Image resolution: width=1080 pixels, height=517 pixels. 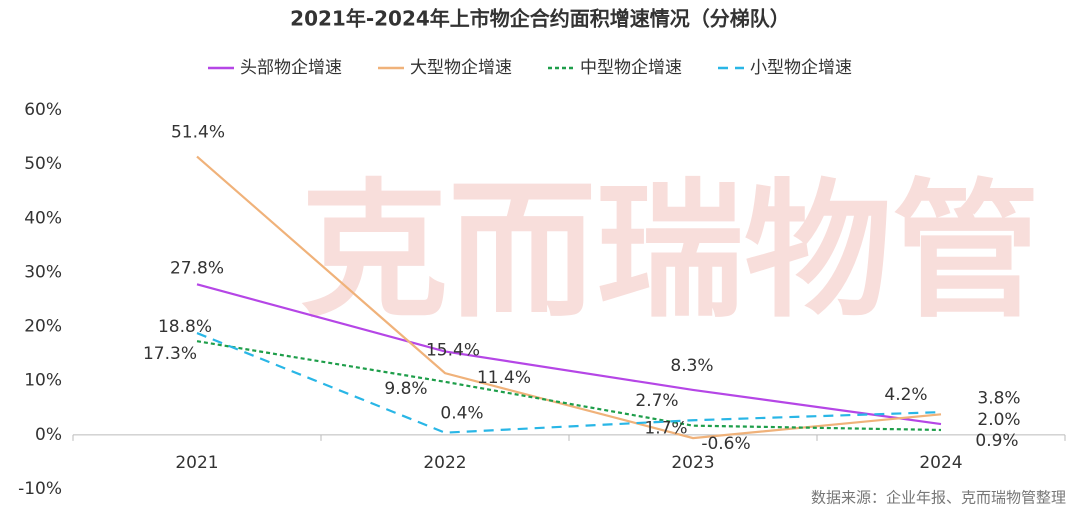 What do you see at coordinates (40, 489) in the screenshot?
I see `y-tick-label: -10%` at bounding box center [40, 489].